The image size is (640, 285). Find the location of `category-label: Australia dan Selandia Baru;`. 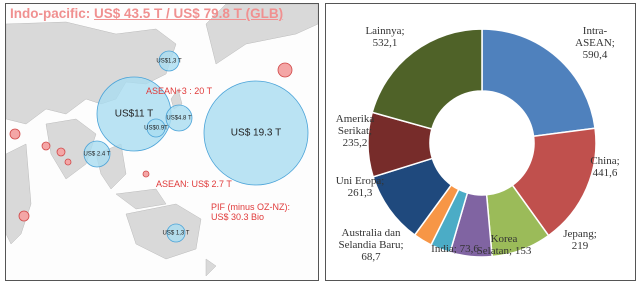

category-label: Australia dan Selandia Baru; is located at coordinates (371, 239).